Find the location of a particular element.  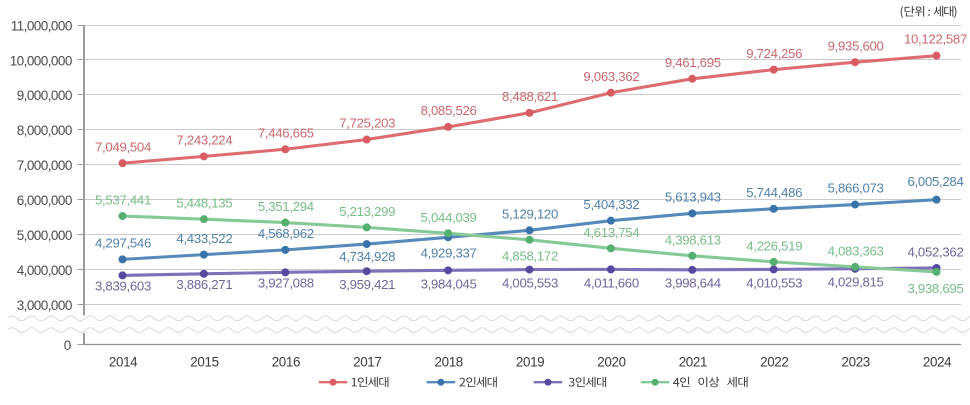

svg-text: 3,998,644 is located at coordinates (693, 283).